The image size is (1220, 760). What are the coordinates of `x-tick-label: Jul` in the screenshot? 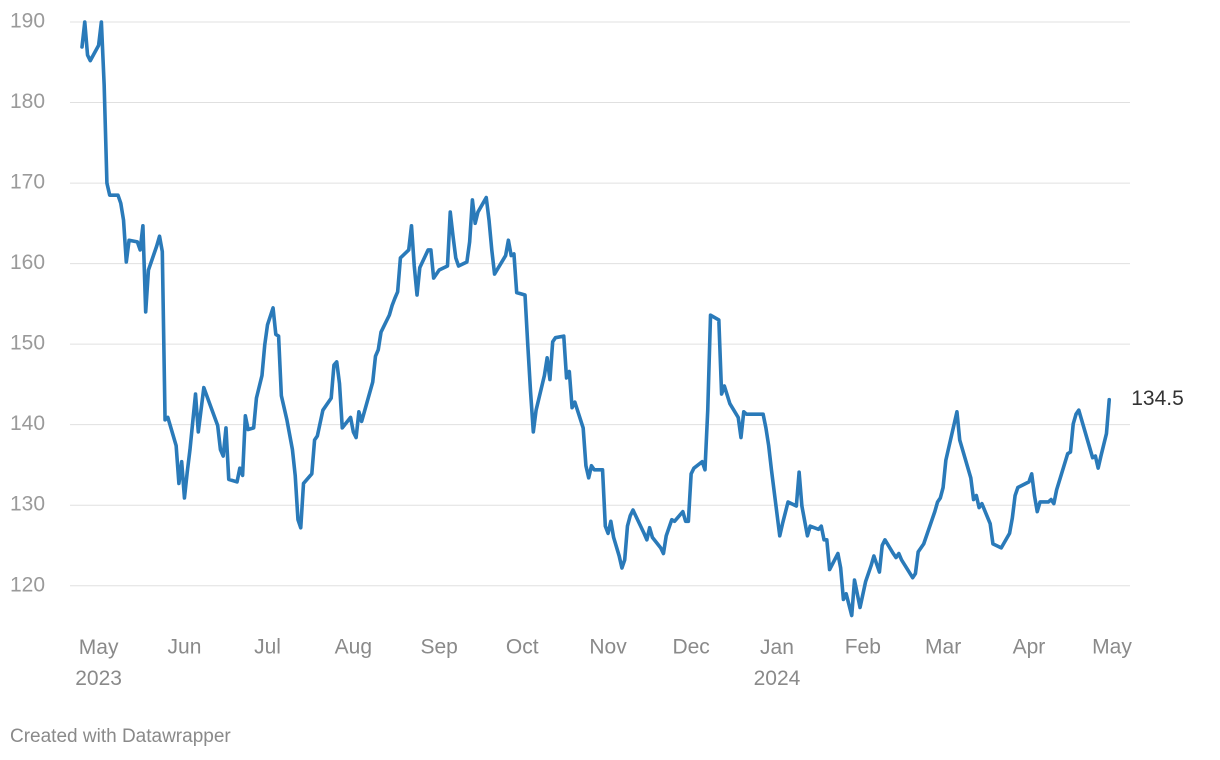 It's located at (267, 647).